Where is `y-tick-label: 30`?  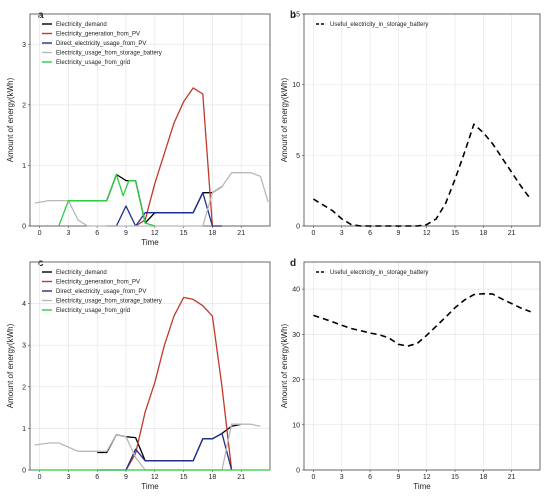 y-tick-label: 30 is located at coordinates (296, 335).